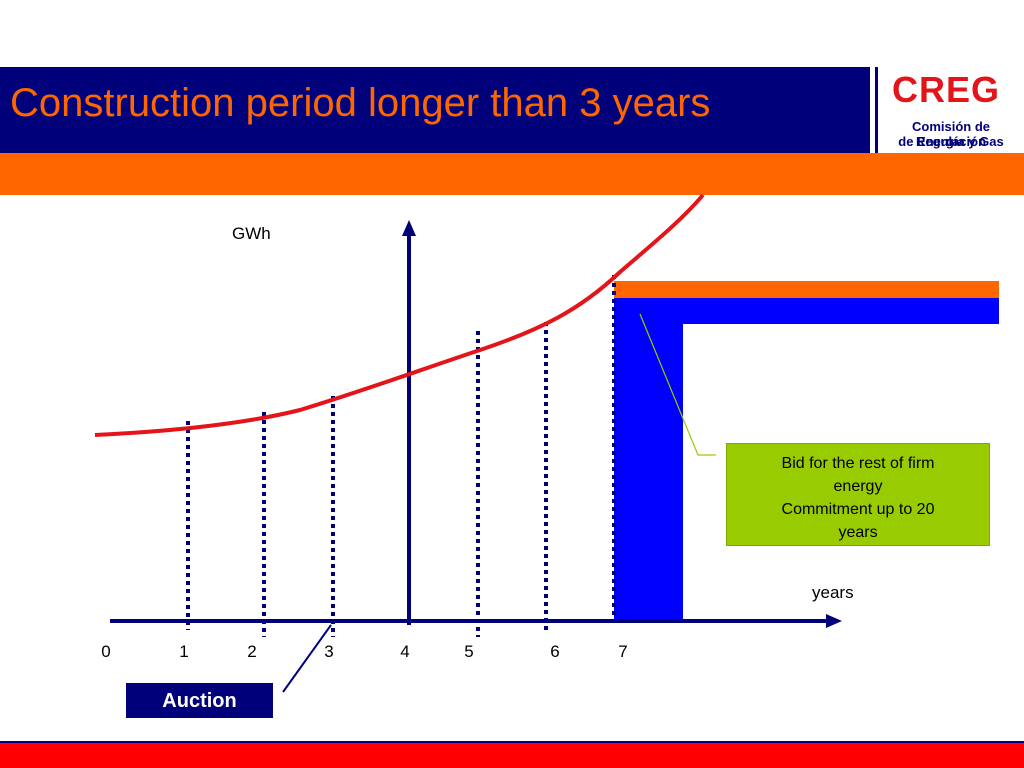 This screenshot has height=768, width=1024. I want to click on x-axis-arrow, so click(834, 621).